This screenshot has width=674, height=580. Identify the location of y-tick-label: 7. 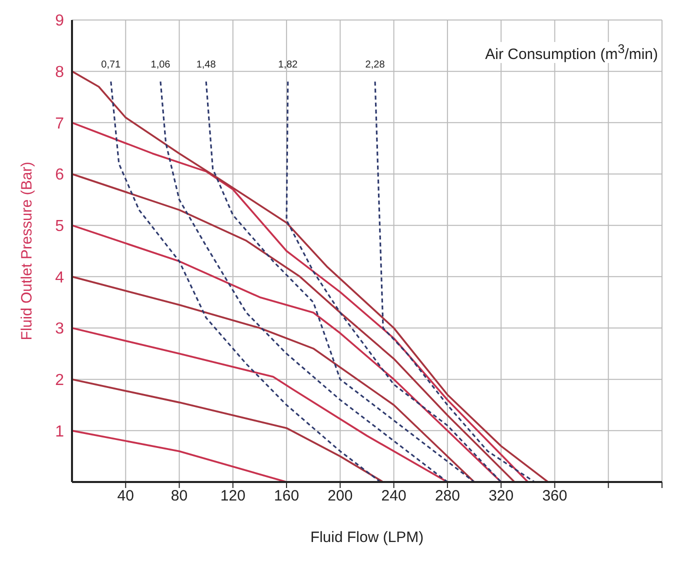
(59, 123).